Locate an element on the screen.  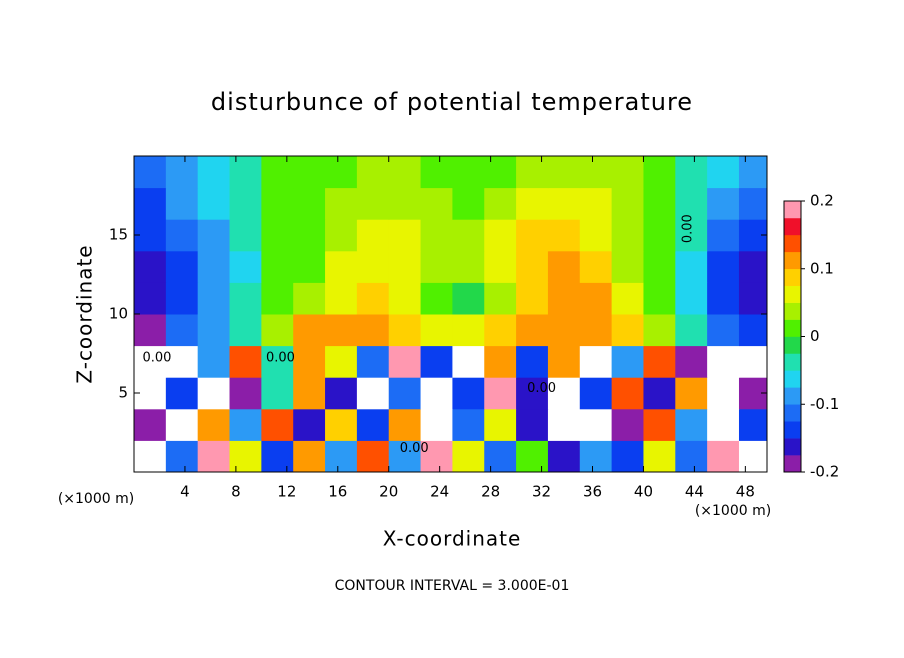
contour-label: 0.00 is located at coordinates (414, 448).